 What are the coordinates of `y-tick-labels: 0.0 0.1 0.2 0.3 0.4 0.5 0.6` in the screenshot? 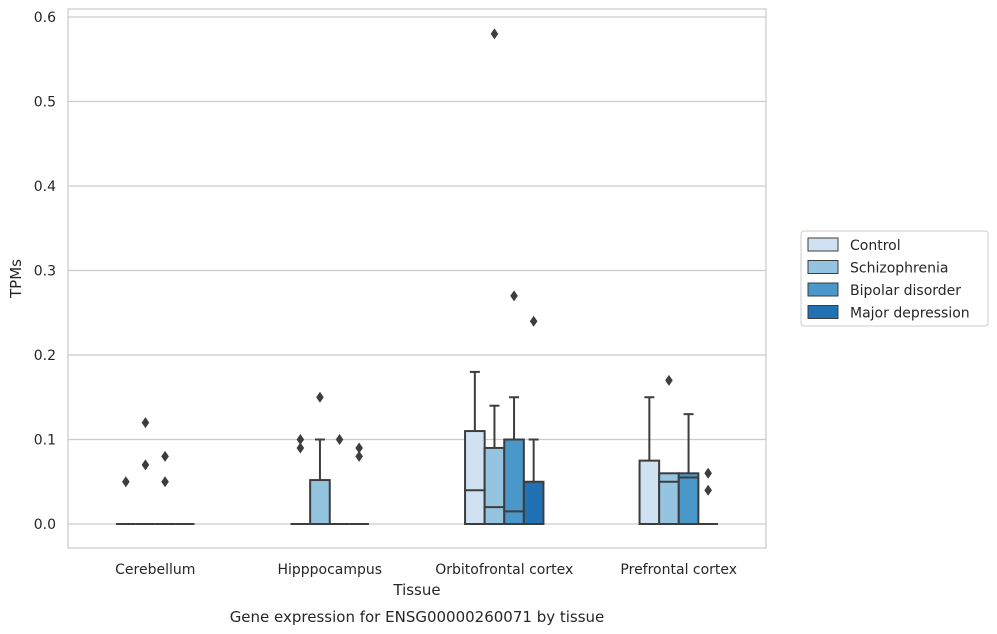 It's located at (45, 271).